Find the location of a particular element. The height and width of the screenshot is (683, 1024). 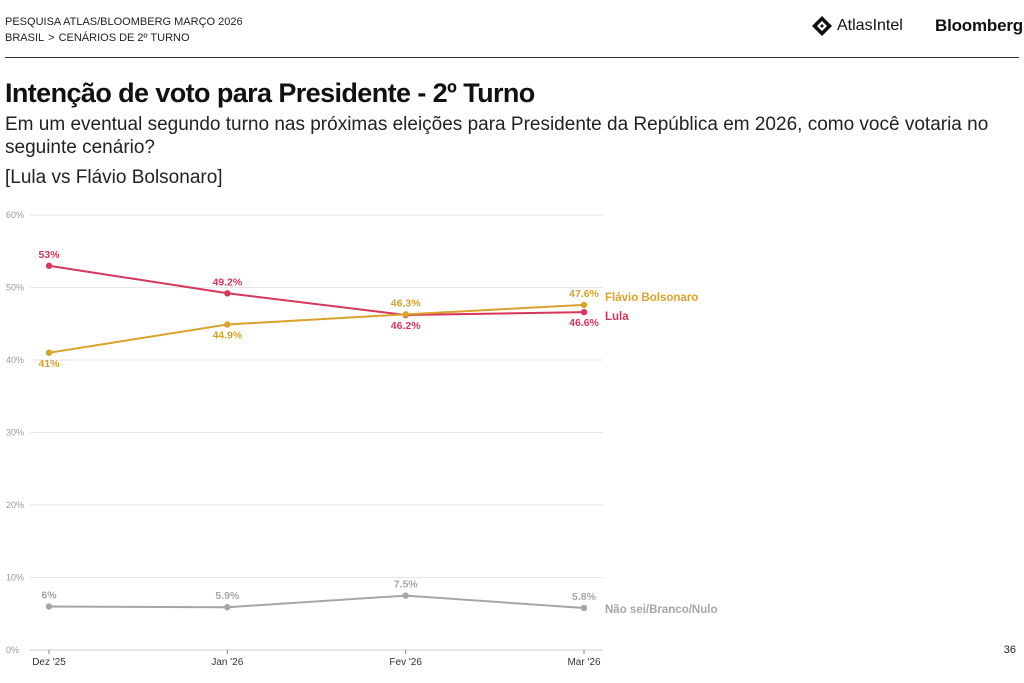

data-label: 6% is located at coordinates (49, 596).